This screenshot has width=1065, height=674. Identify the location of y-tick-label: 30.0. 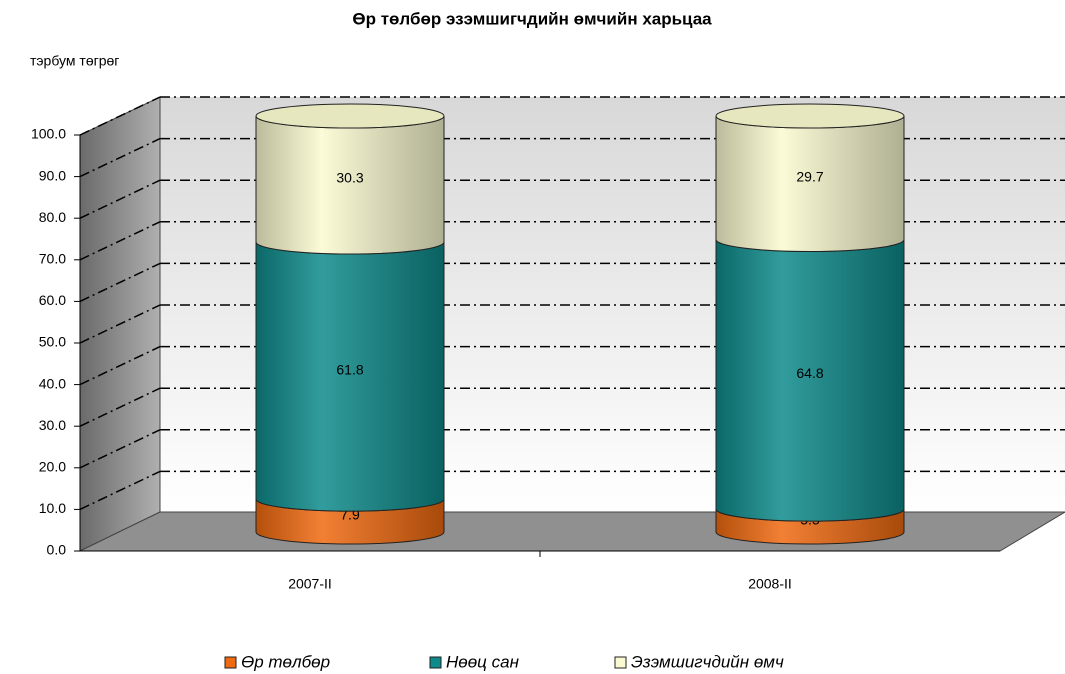
(52, 425).